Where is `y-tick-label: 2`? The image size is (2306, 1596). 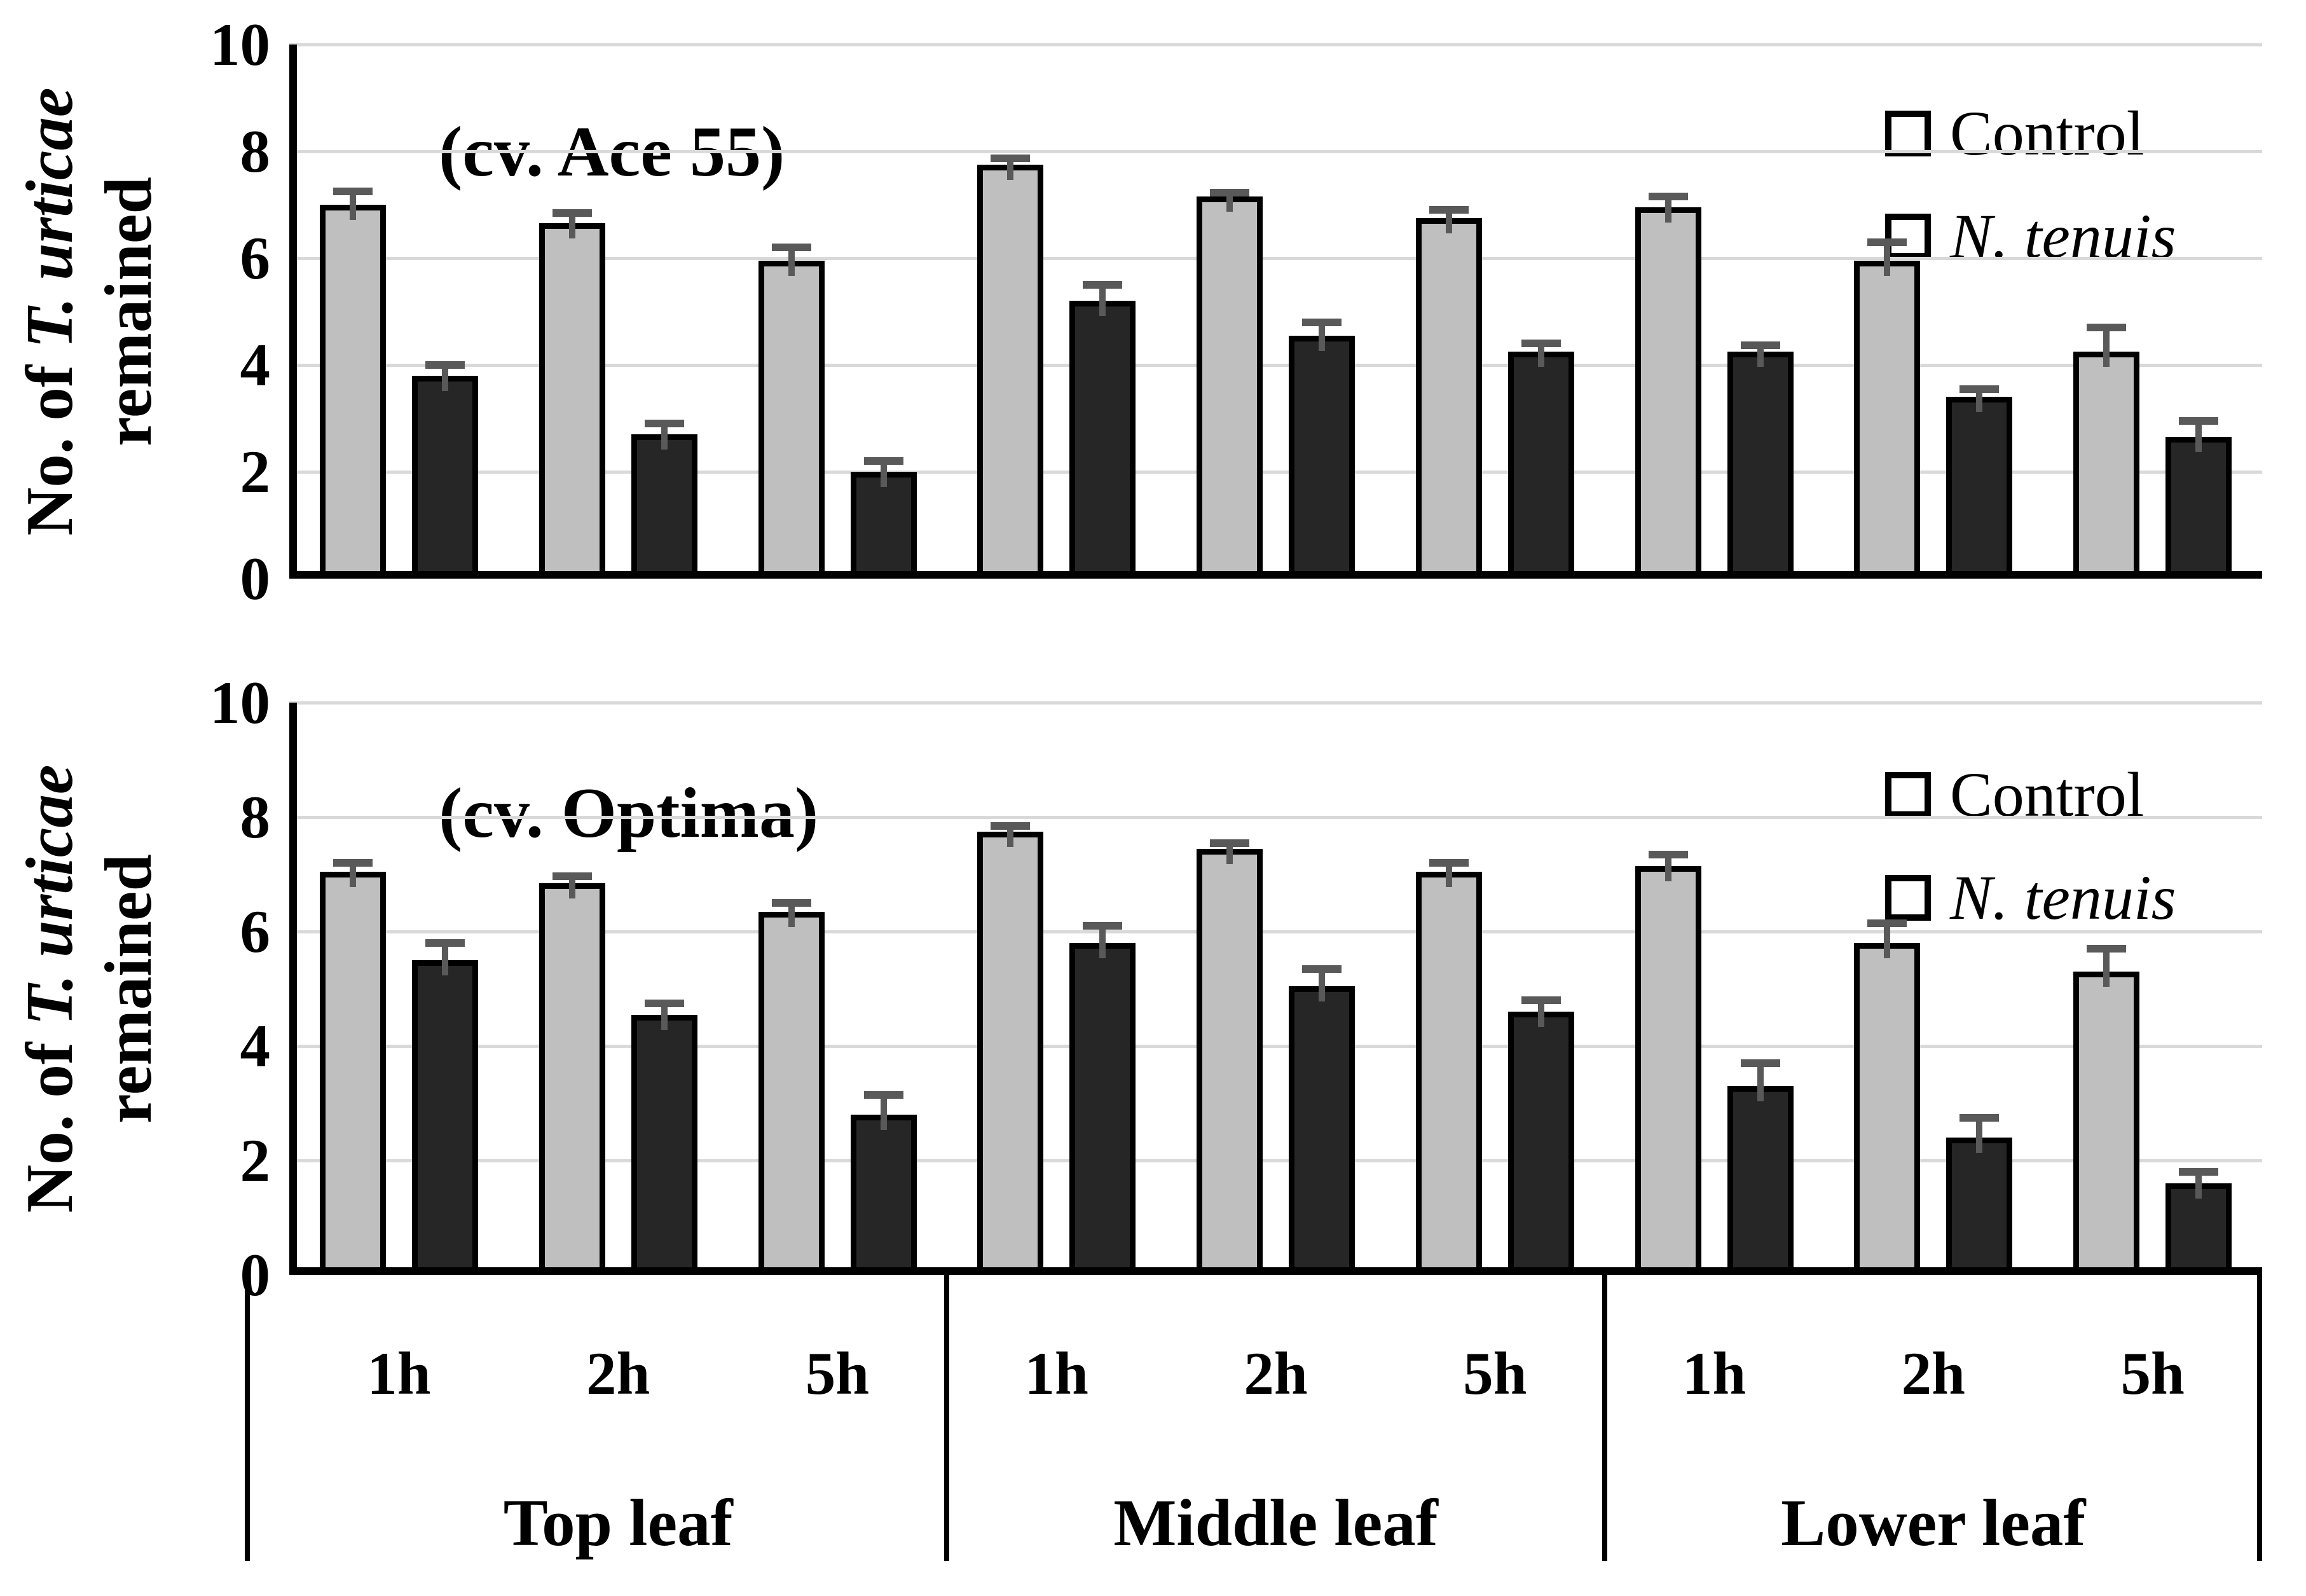
y-tick-label: 2 is located at coordinates (255, 472).